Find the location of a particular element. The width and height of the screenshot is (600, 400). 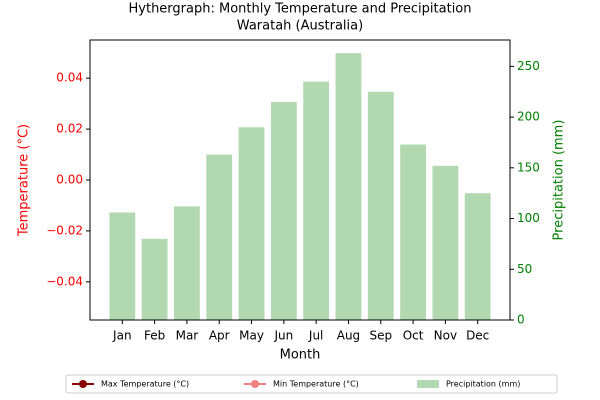

y-axis-label: Temperature (°C) is located at coordinates (24, 180).